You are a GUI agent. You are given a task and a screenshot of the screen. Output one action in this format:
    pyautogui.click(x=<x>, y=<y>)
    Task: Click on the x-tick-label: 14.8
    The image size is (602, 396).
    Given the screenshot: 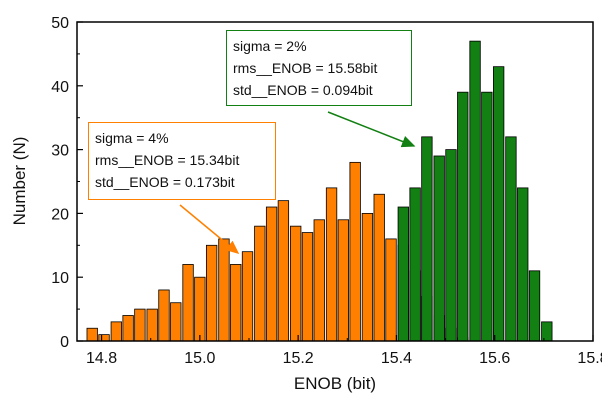 What is the action you would take?
    pyautogui.click(x=101, y=358)
    